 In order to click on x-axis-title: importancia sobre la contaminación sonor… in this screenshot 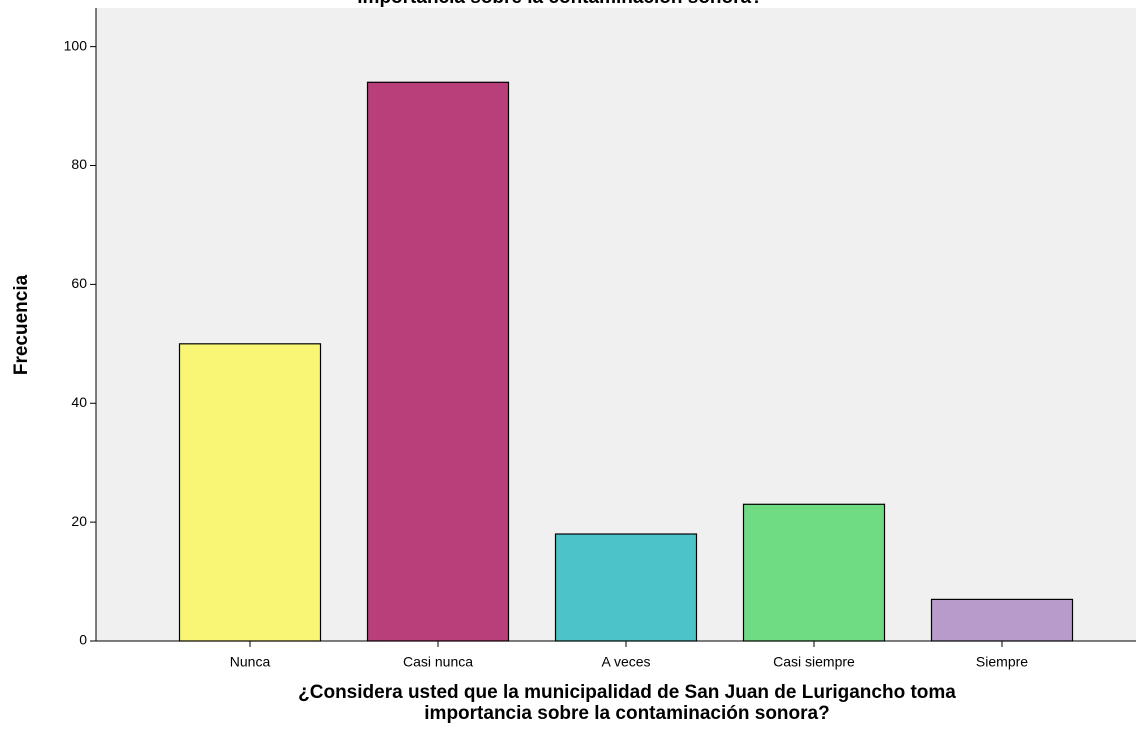, I will do `click(626, 713)`.